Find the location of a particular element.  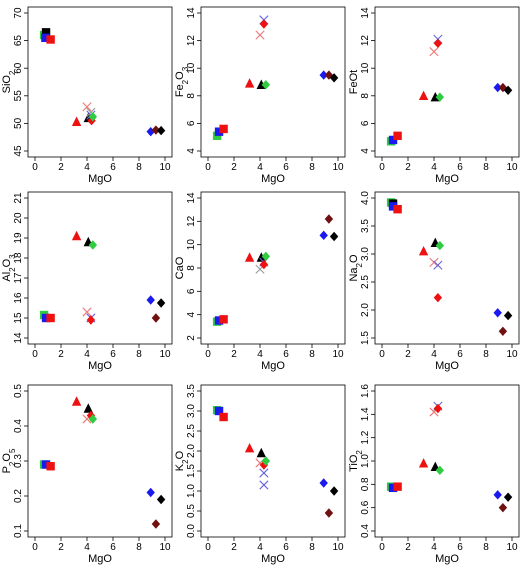

y-tick-label: 0.1 is located at coordinates (18, 531).